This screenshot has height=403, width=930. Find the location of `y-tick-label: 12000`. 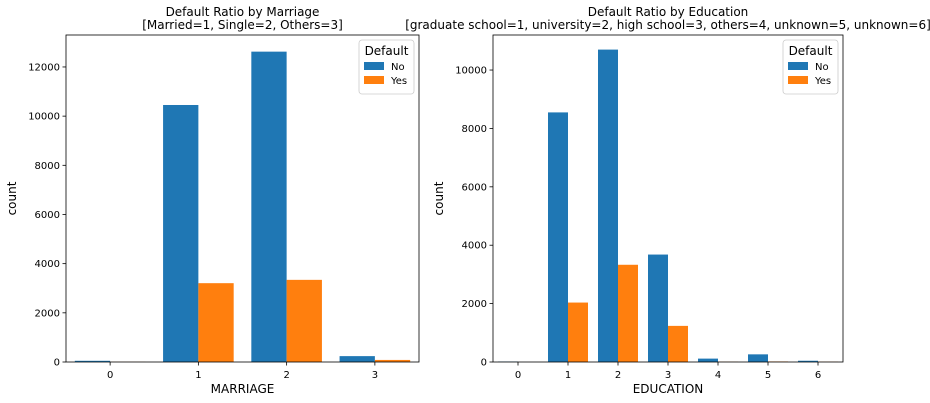

y-tick-label: 12000 is located at coordinates (44, 67).